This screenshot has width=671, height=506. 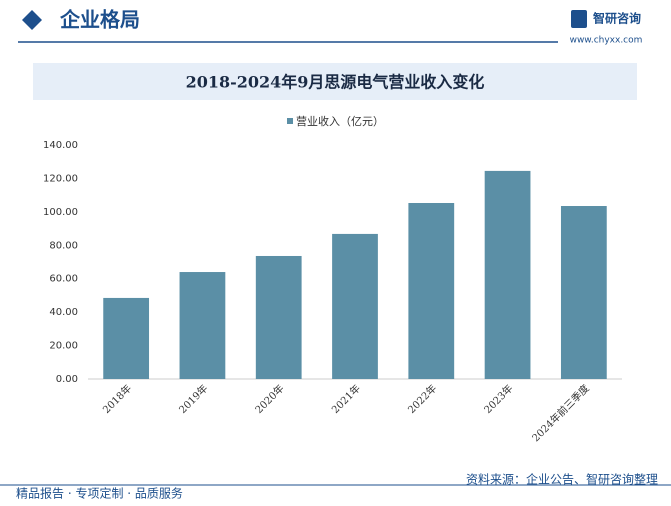 I want to click on footer-source: 资料来源：企业公告、智研咨询整理, so click(x=562, y=479).